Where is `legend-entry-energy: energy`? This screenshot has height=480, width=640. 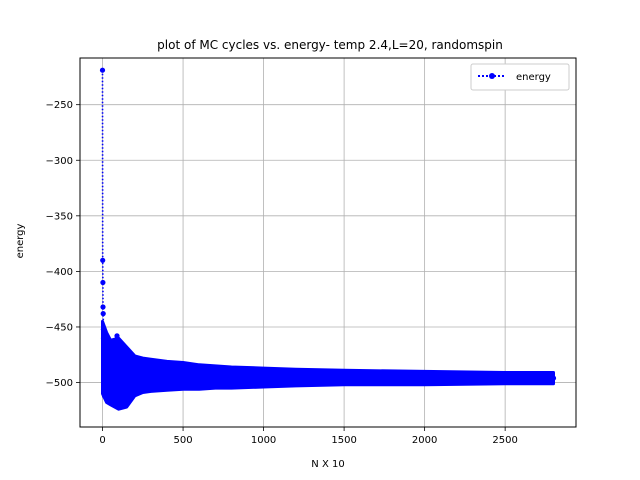
legend-entry-energy: energy is located at coordinates (533, 77).